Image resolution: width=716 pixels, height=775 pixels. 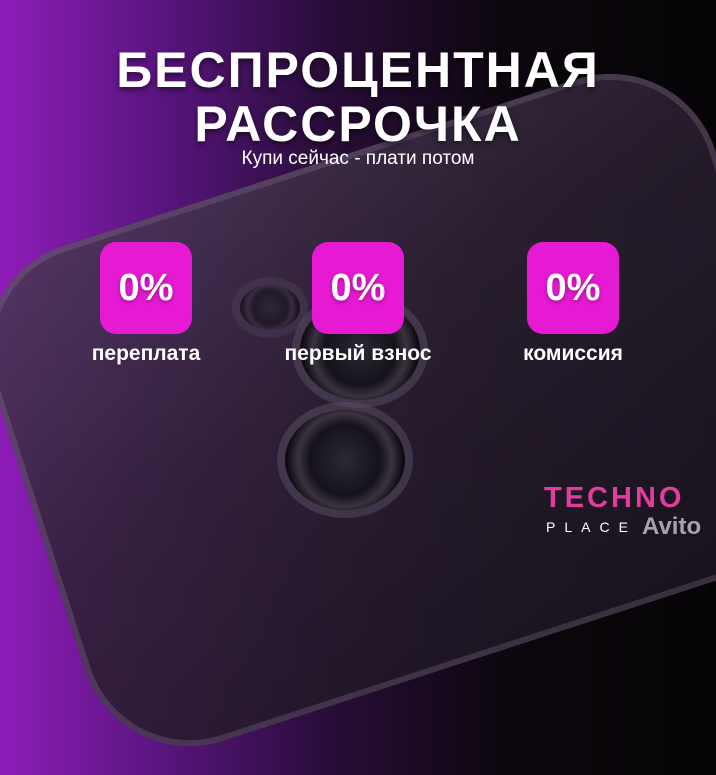 I want to click on subtitle: Купи сейчас - плати потом, so click(x=358, y=158).